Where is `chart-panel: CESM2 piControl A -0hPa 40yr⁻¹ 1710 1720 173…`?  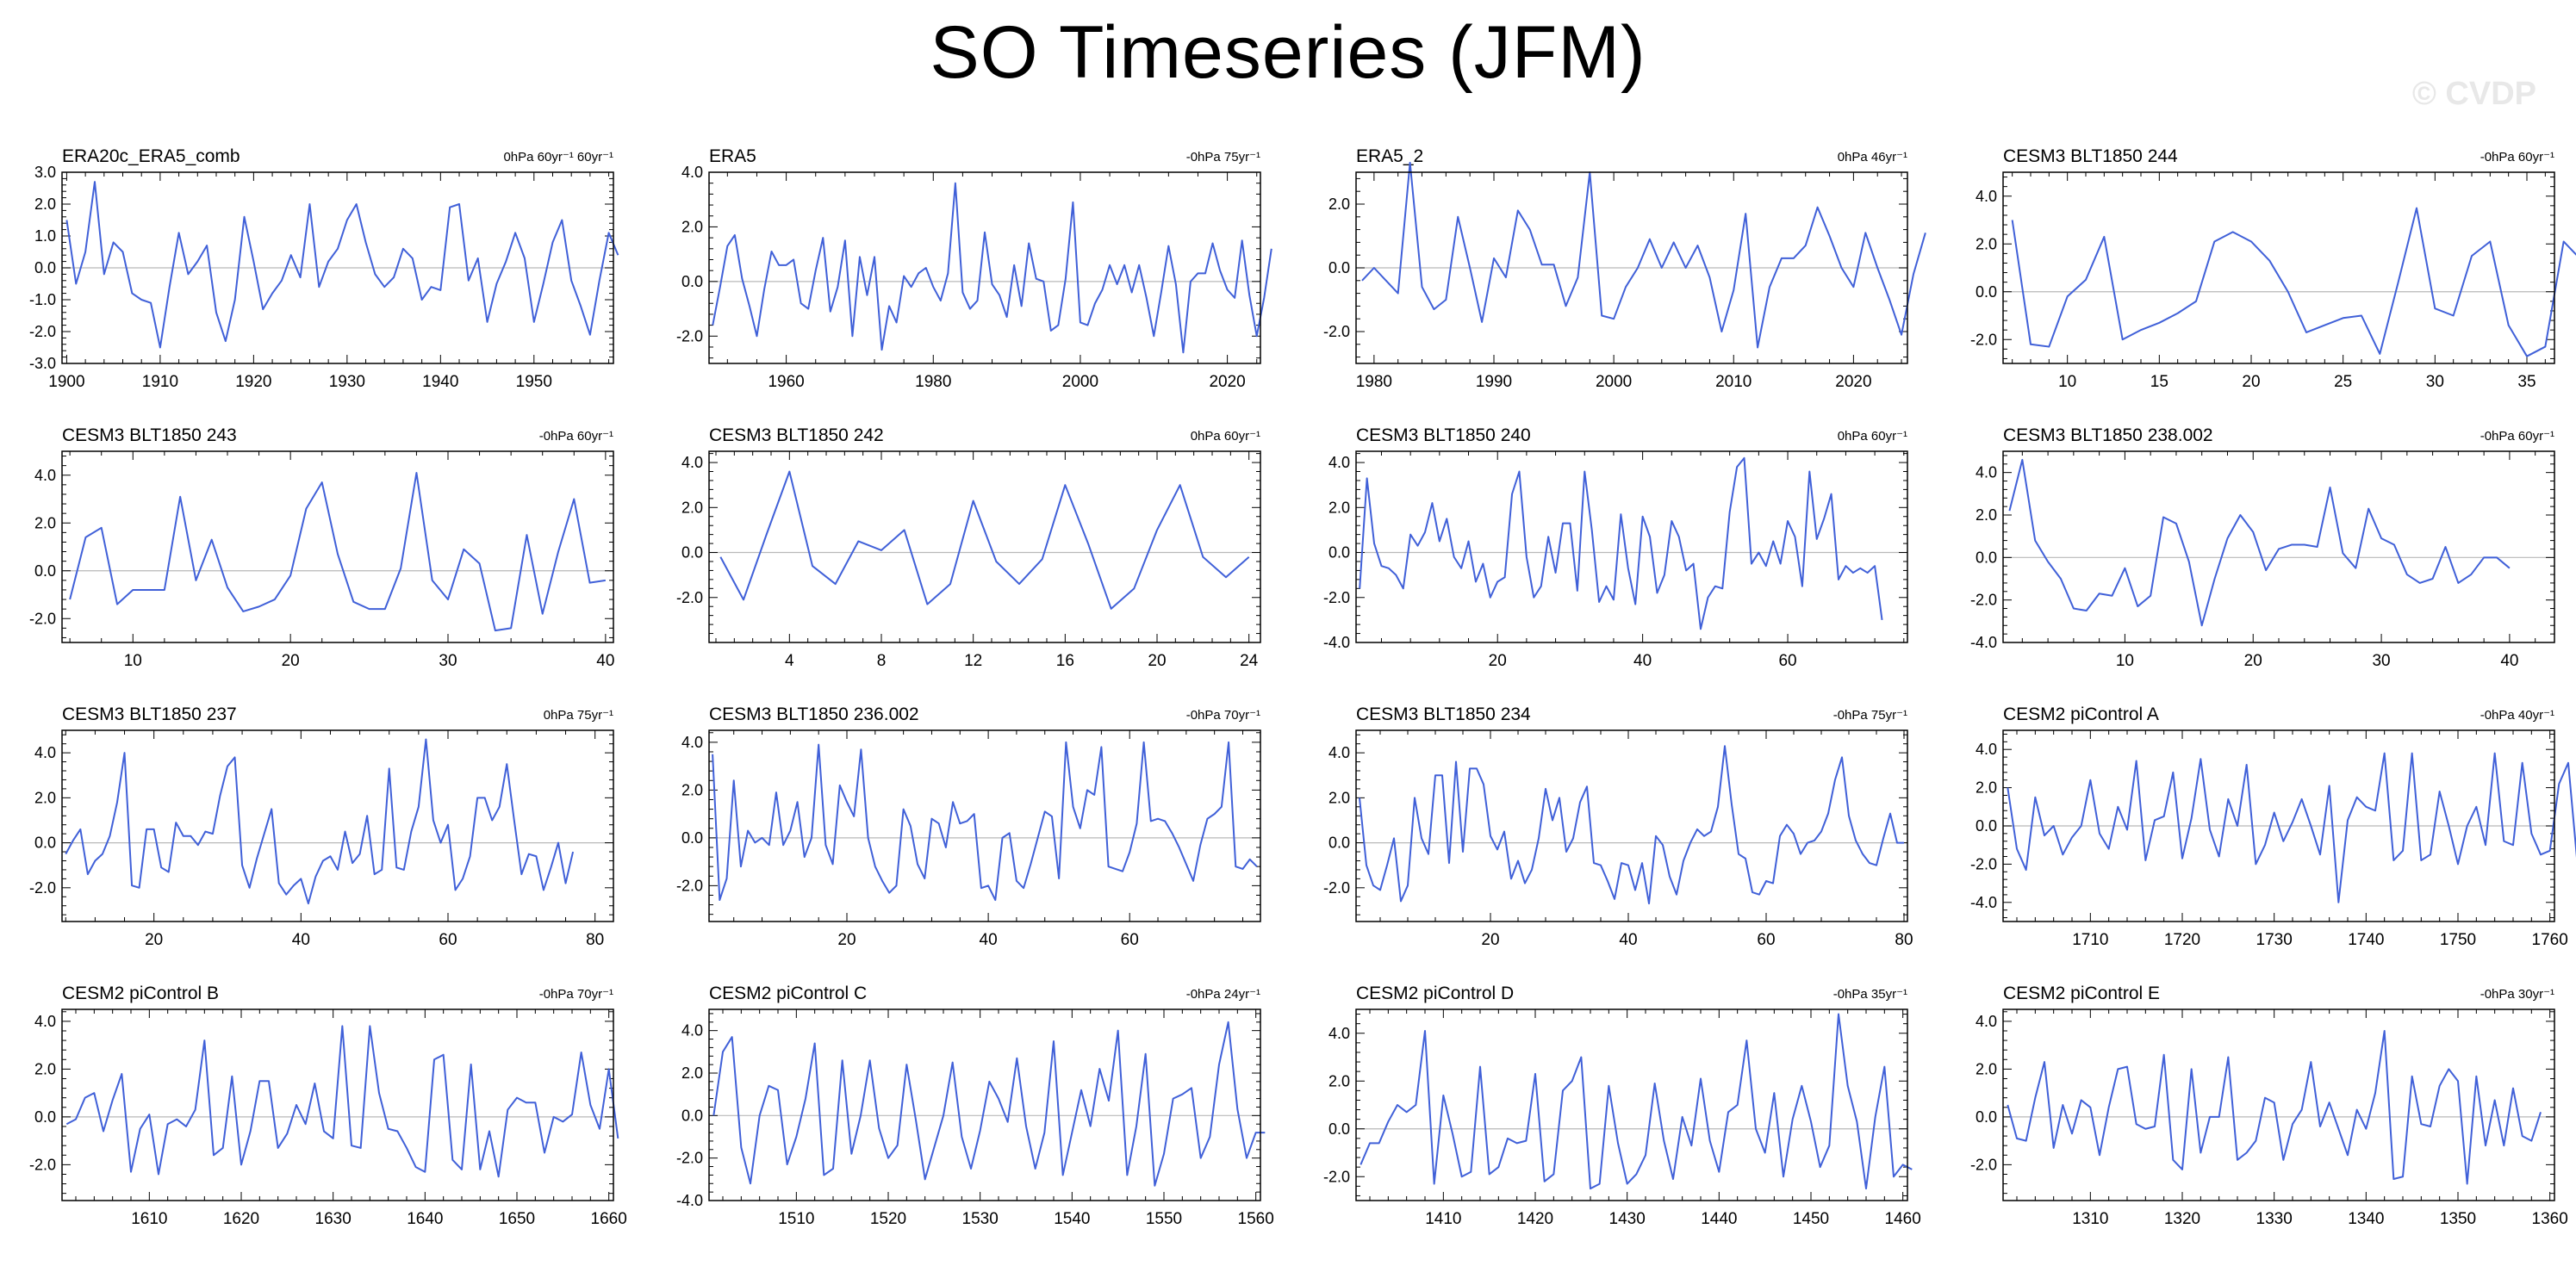
chart-panel: CESM2 piControl A -0hPa 40yr⁻¹ 1710 1720 173… is located at coordinates (2273, 826).